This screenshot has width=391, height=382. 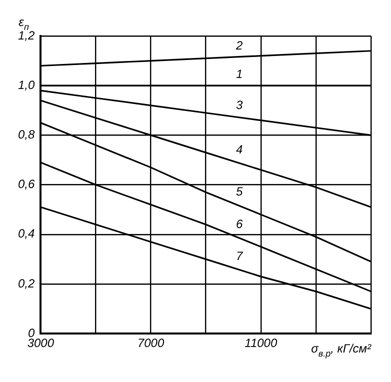 I want to click on x-tick-label: 11000, so click(x=261, y=343).